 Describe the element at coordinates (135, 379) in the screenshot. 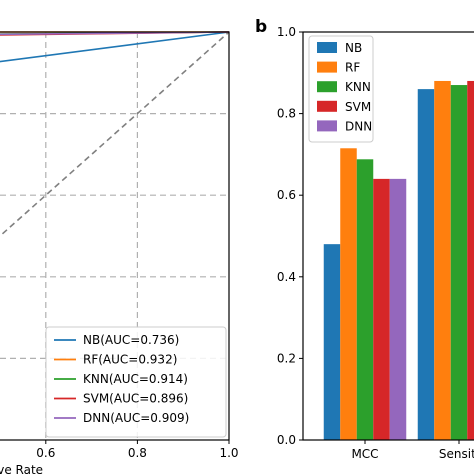

I see `roc-legend-label-2: KNN(AUC=0.914)` at that location.